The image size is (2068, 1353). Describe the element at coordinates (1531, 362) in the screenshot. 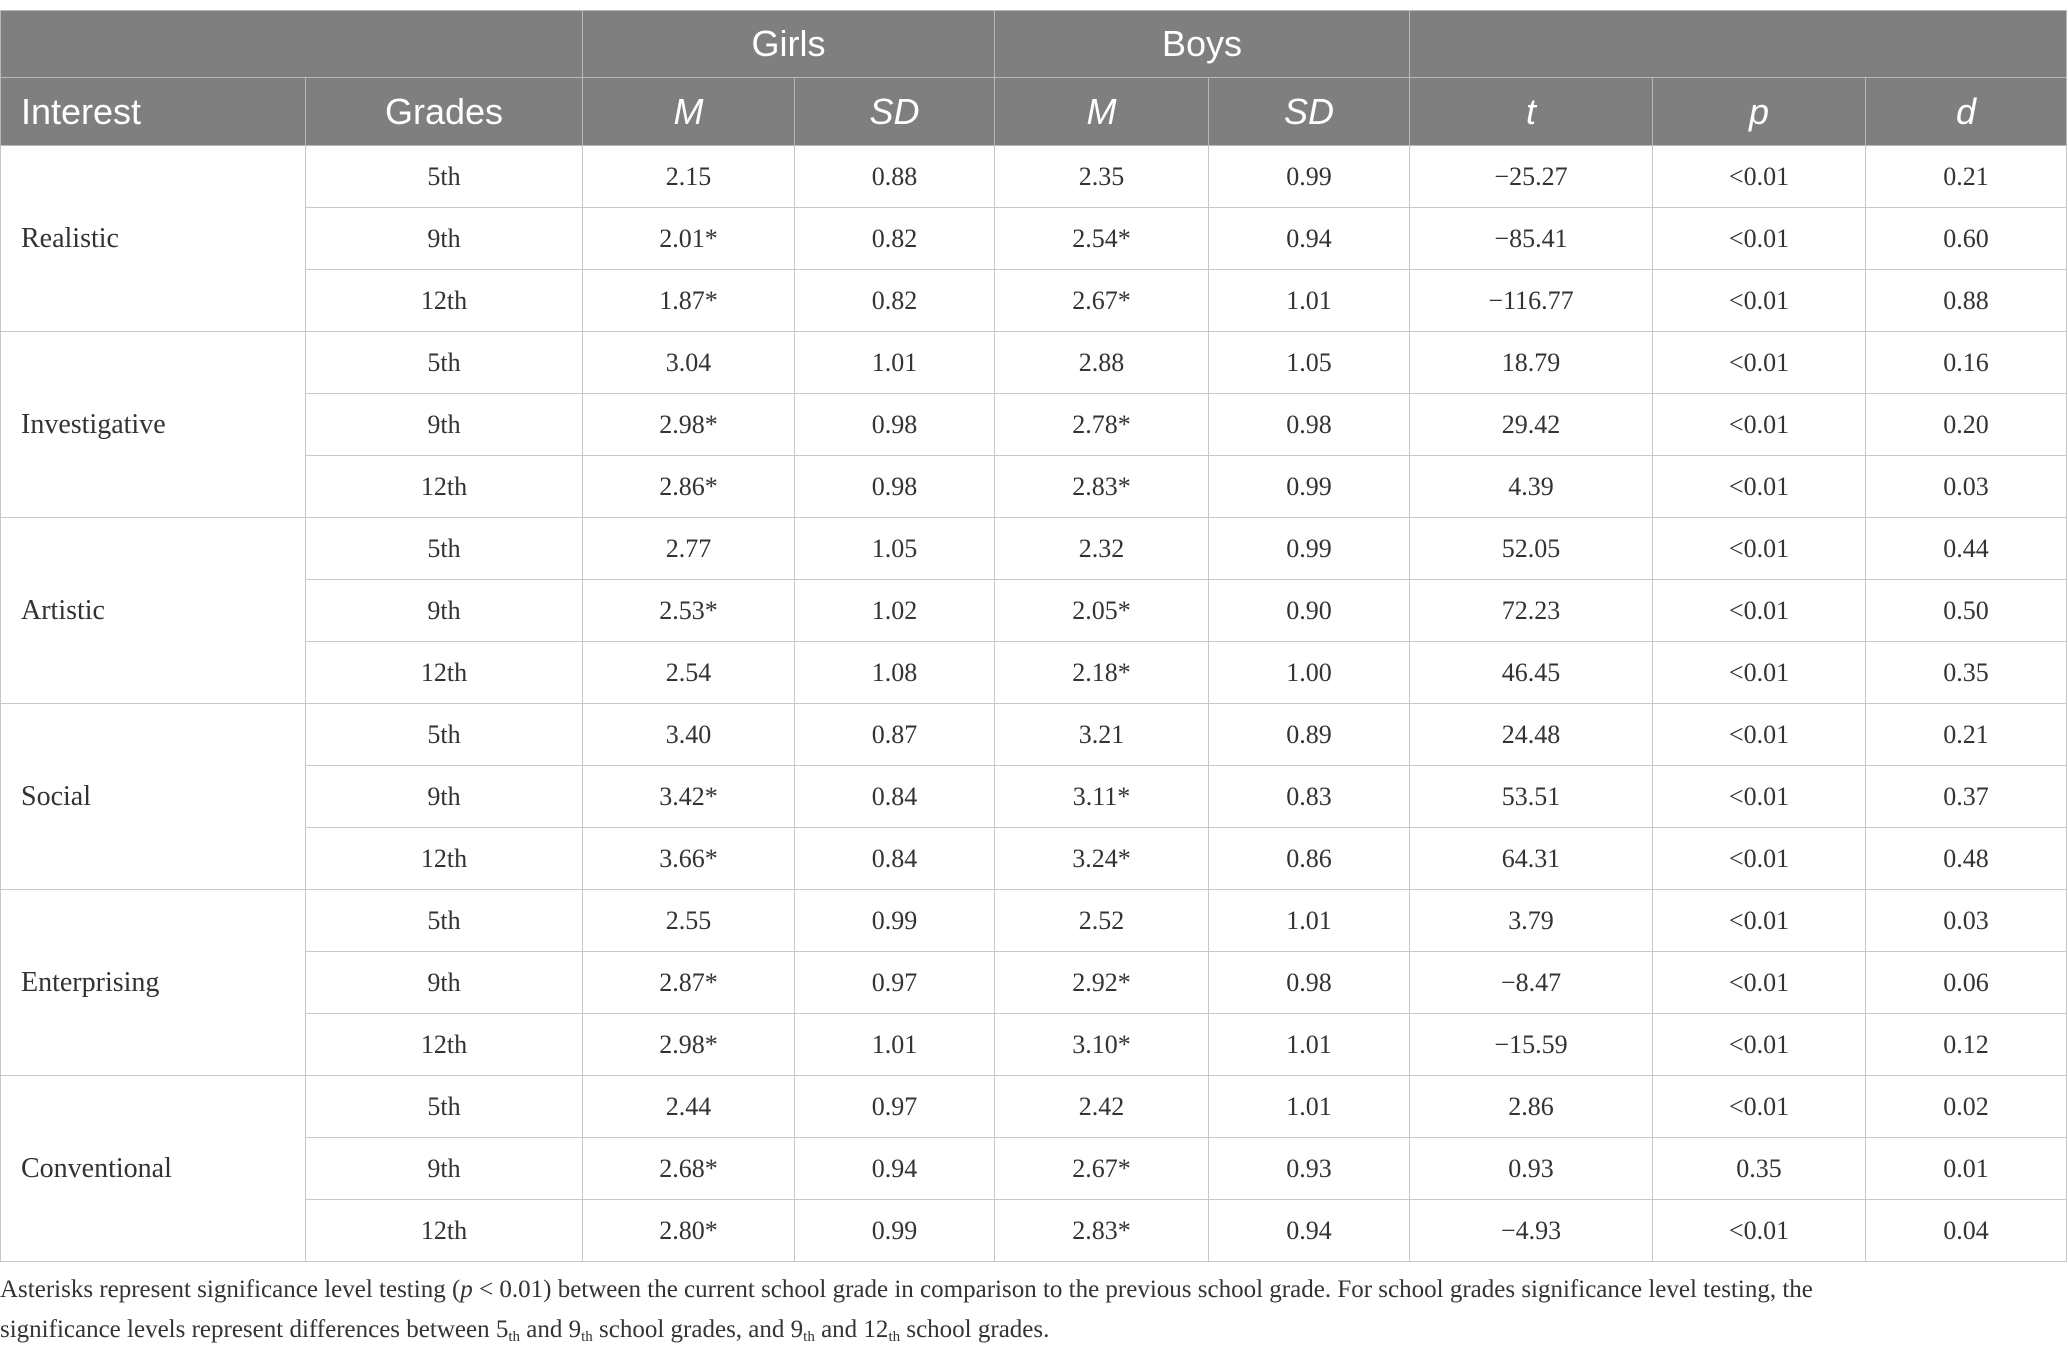

I see `t-value-cell: 18.79` at that location.